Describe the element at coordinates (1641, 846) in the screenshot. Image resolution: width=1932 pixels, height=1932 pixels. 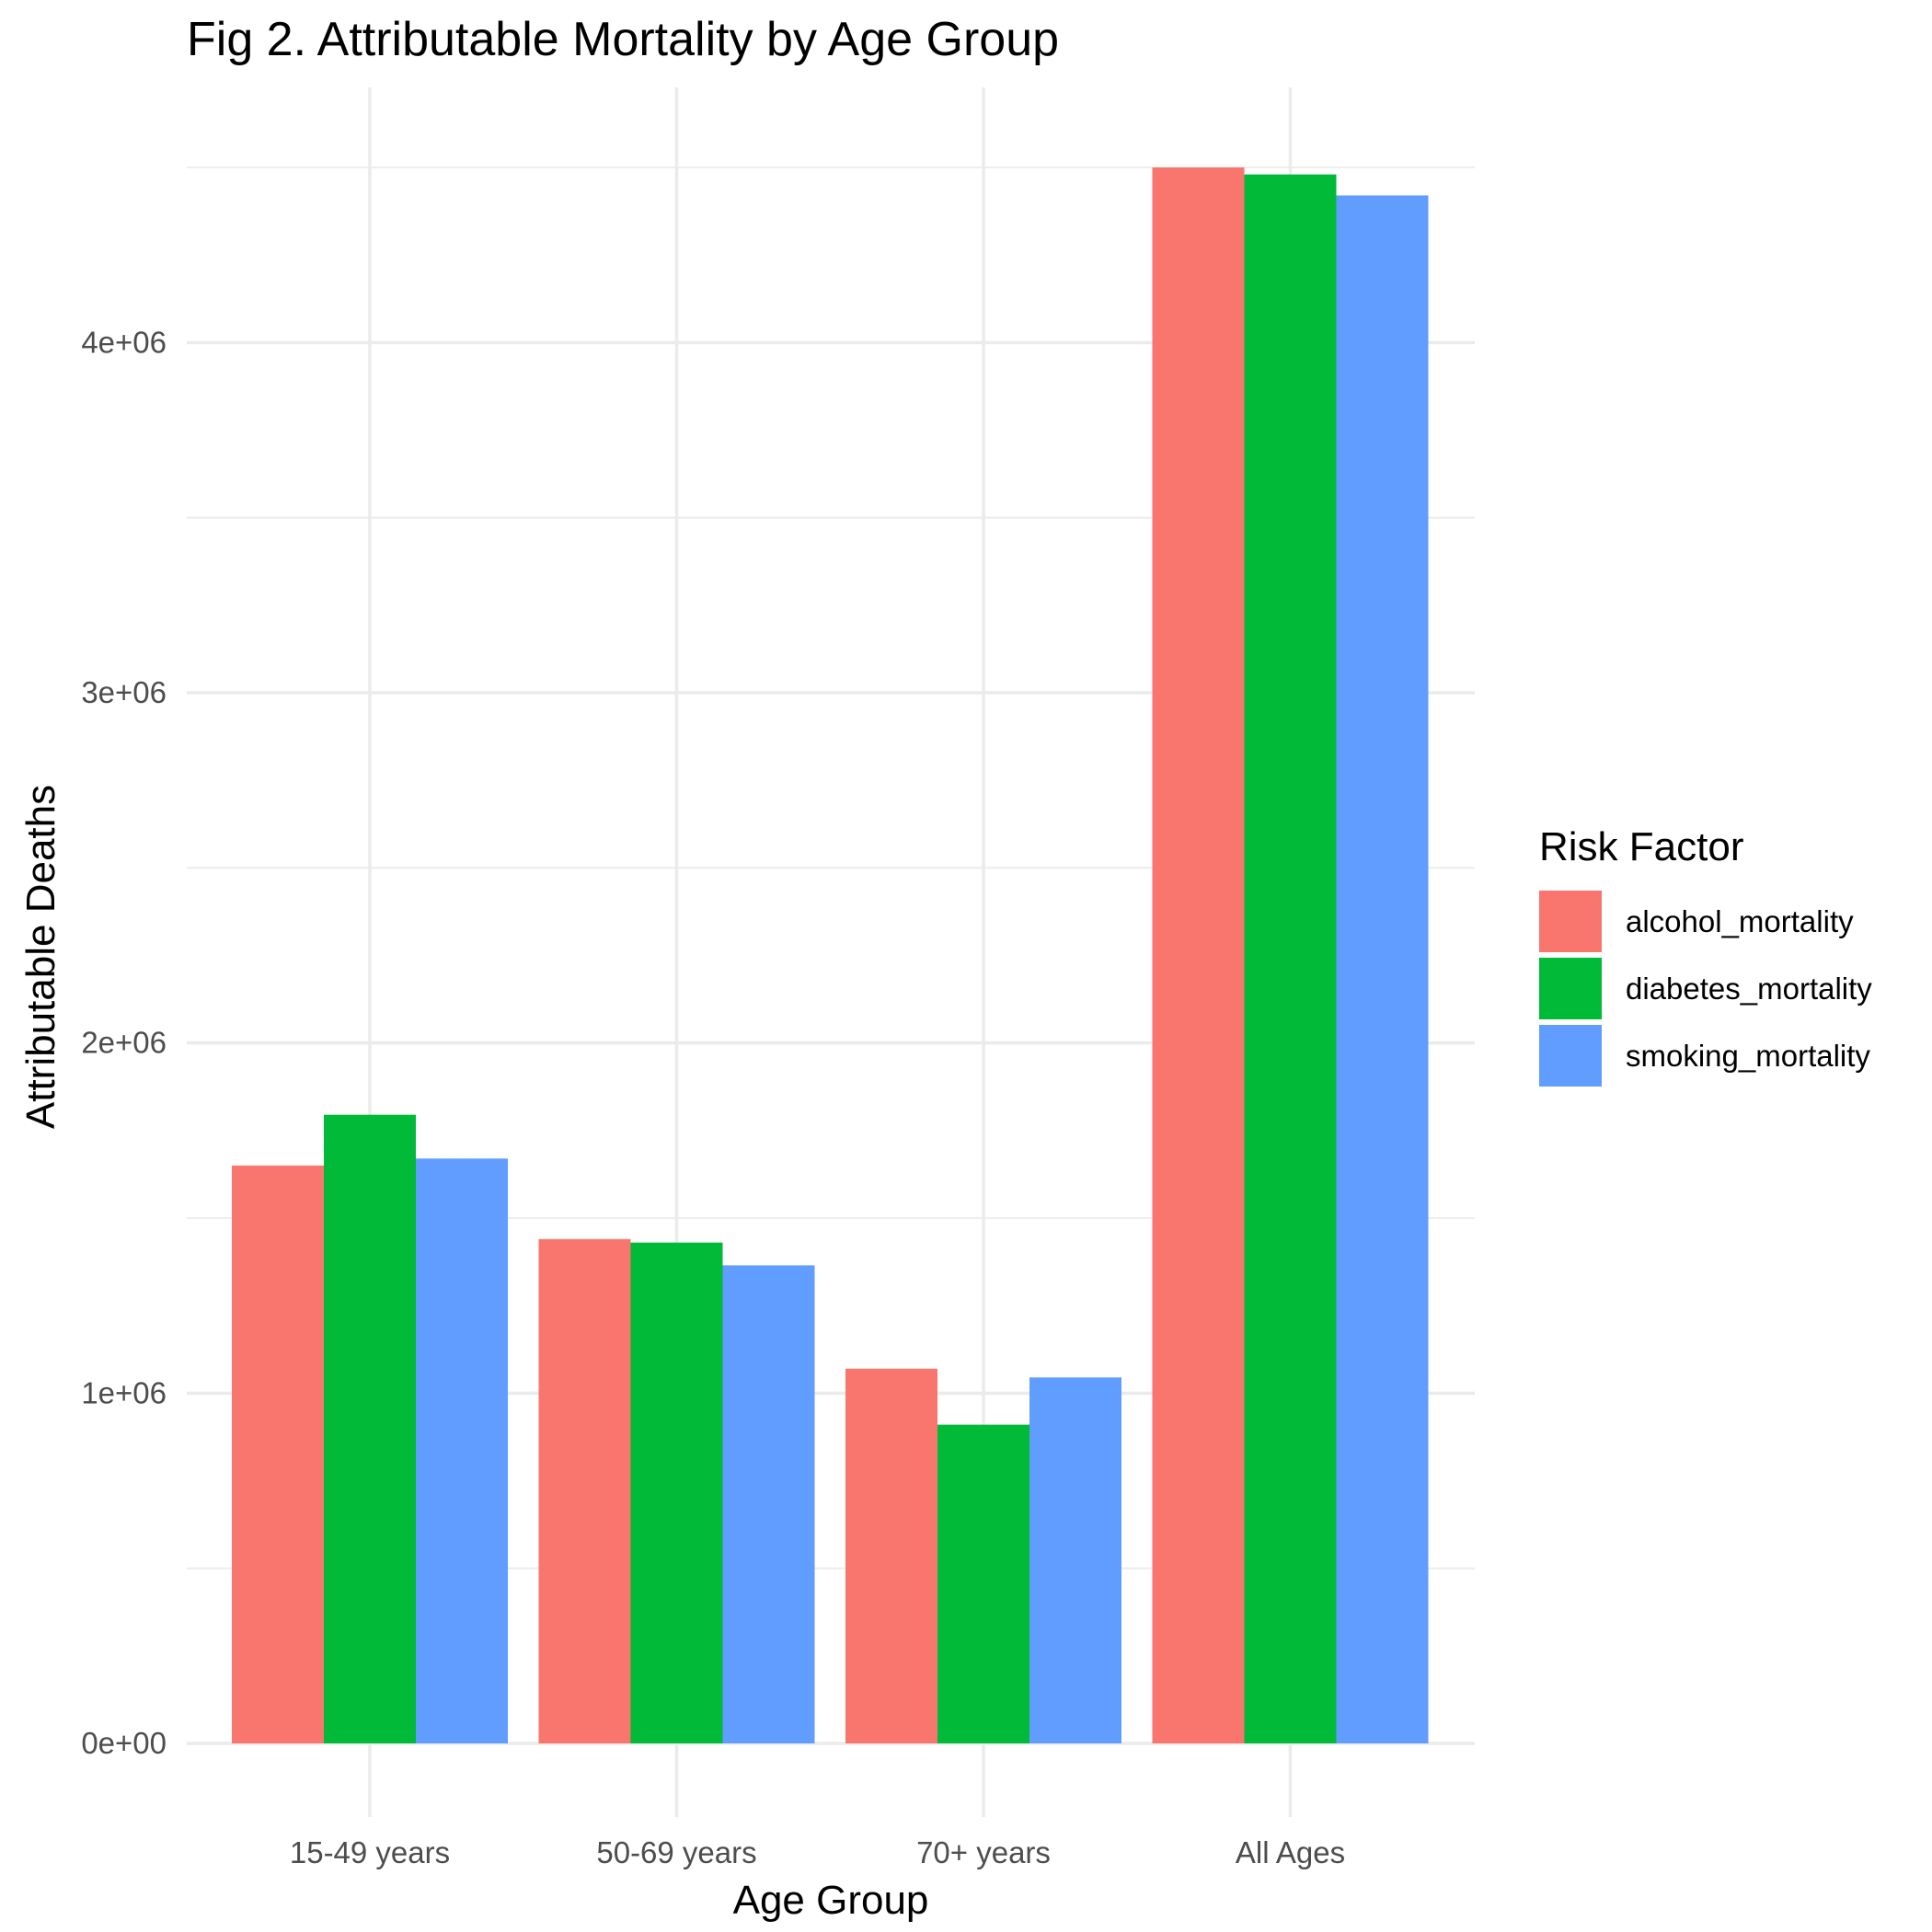
I see `legend-title: Risk Factor` at that location.